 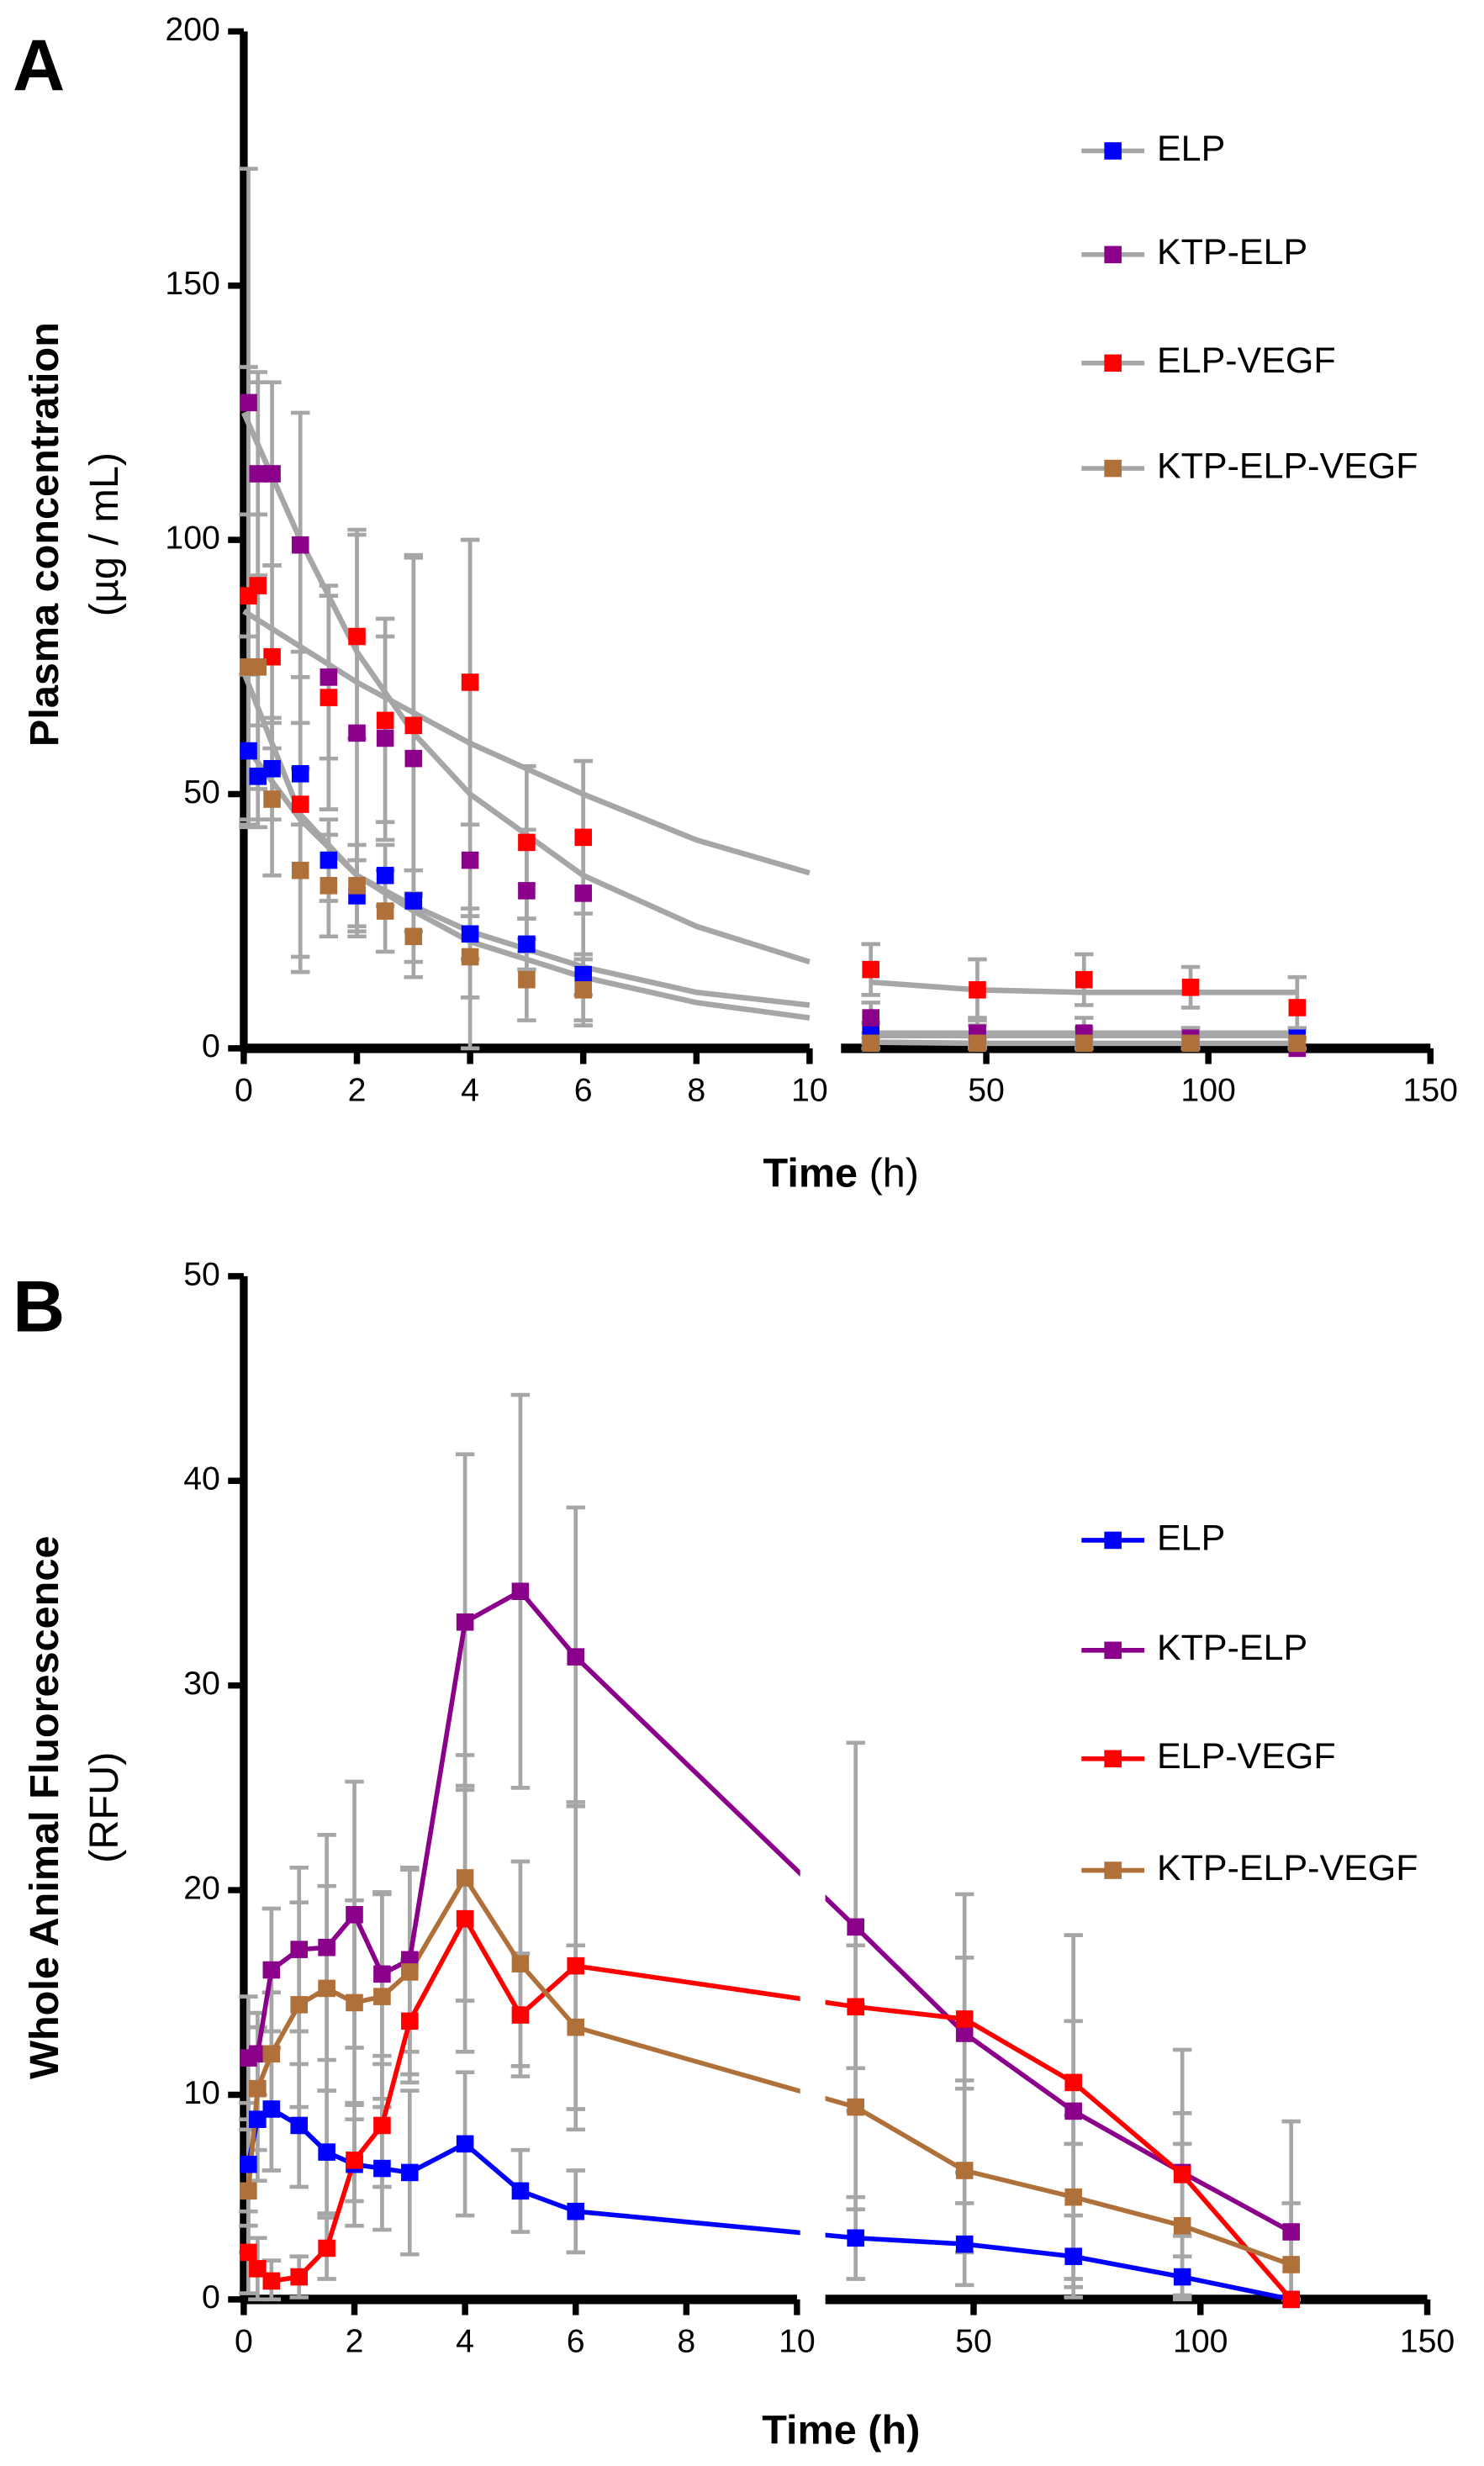 I want to click on y-tick-label: 10, so click(x=201, y=2092).